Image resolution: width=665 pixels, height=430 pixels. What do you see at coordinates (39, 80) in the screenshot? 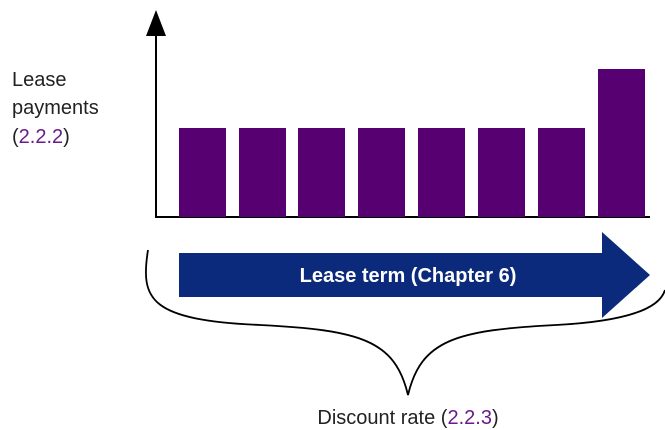
I see `y-label-line: Lease` at bounding box center [39, 80].